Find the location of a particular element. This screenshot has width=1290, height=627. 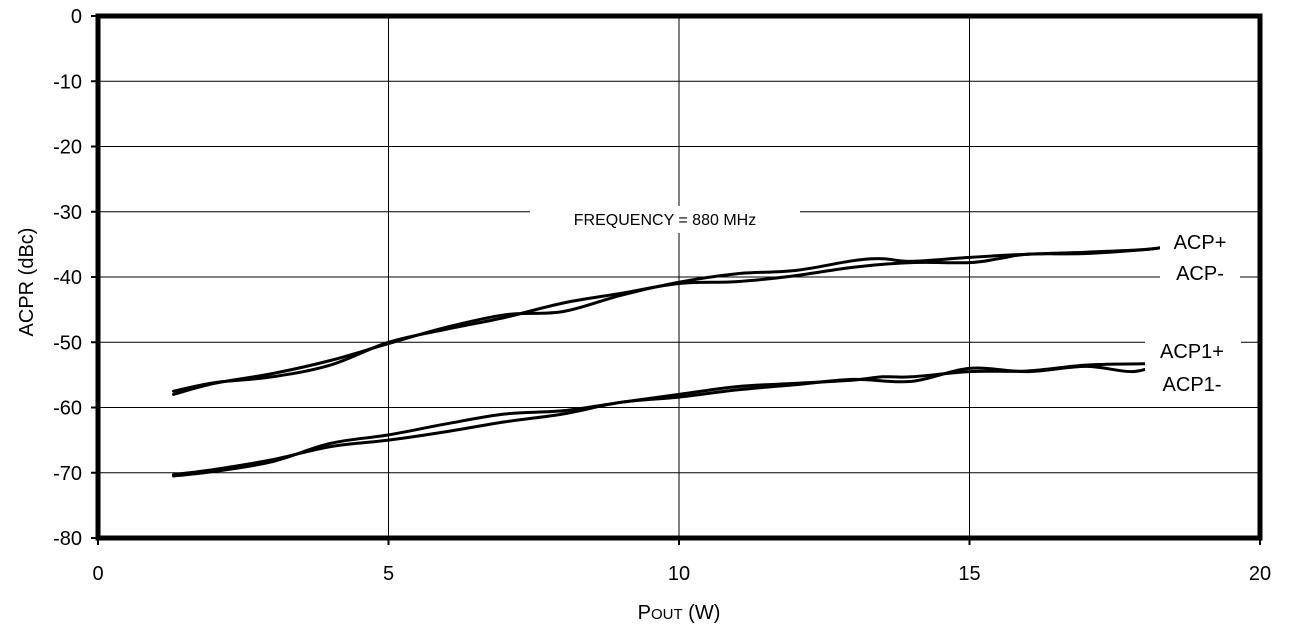

y-tick-label: -40 is located at coordinates (67, 278).